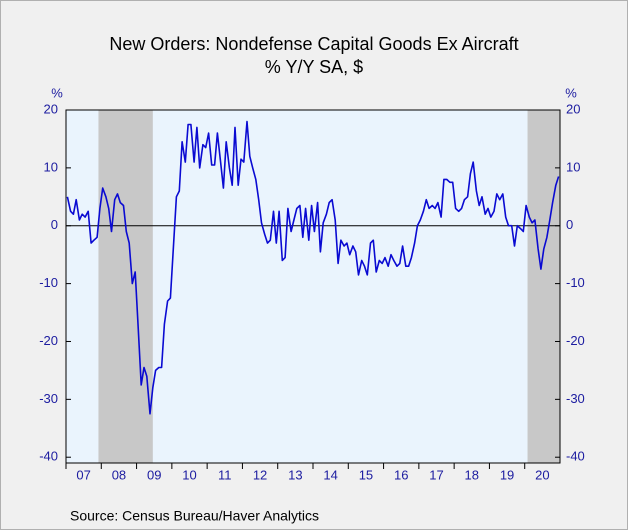 This screenshot has width=628, height=530. What do you see at coordinates (260, 474) in the screenshot?
I see `x-tick-label: 12` at bounding box center [260, 474].